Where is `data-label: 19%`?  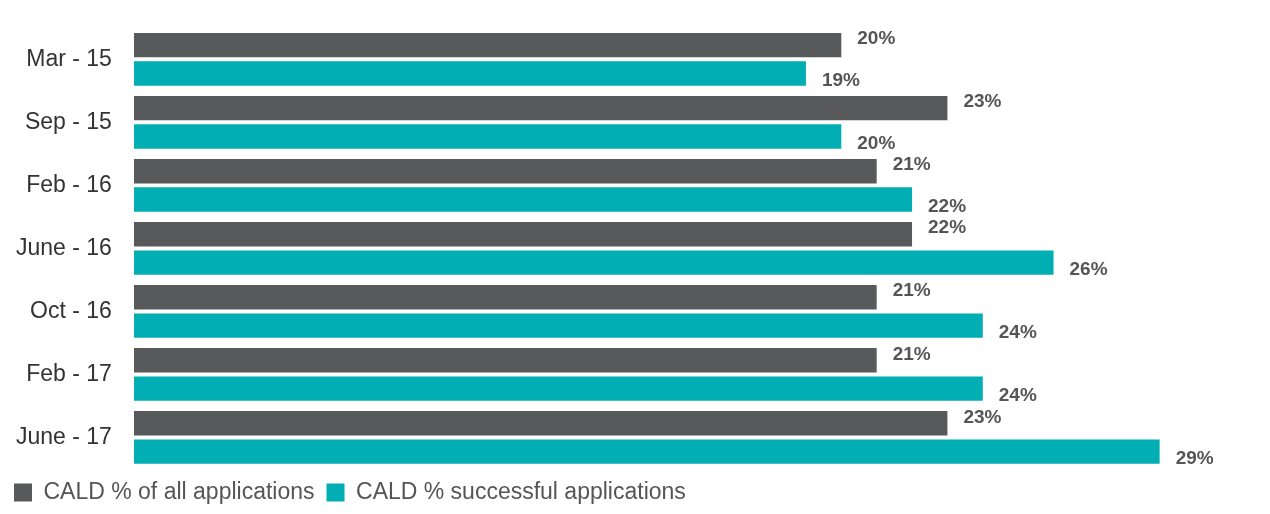
data-label: 19% is located at coordinates (841, 79).